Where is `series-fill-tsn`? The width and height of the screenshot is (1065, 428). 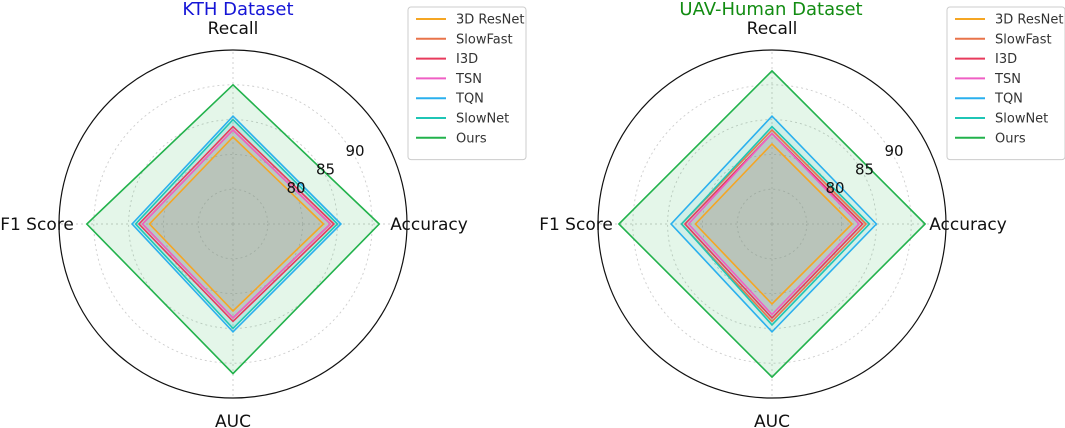
series-fill-tsn is located at coordinates (236, 224).